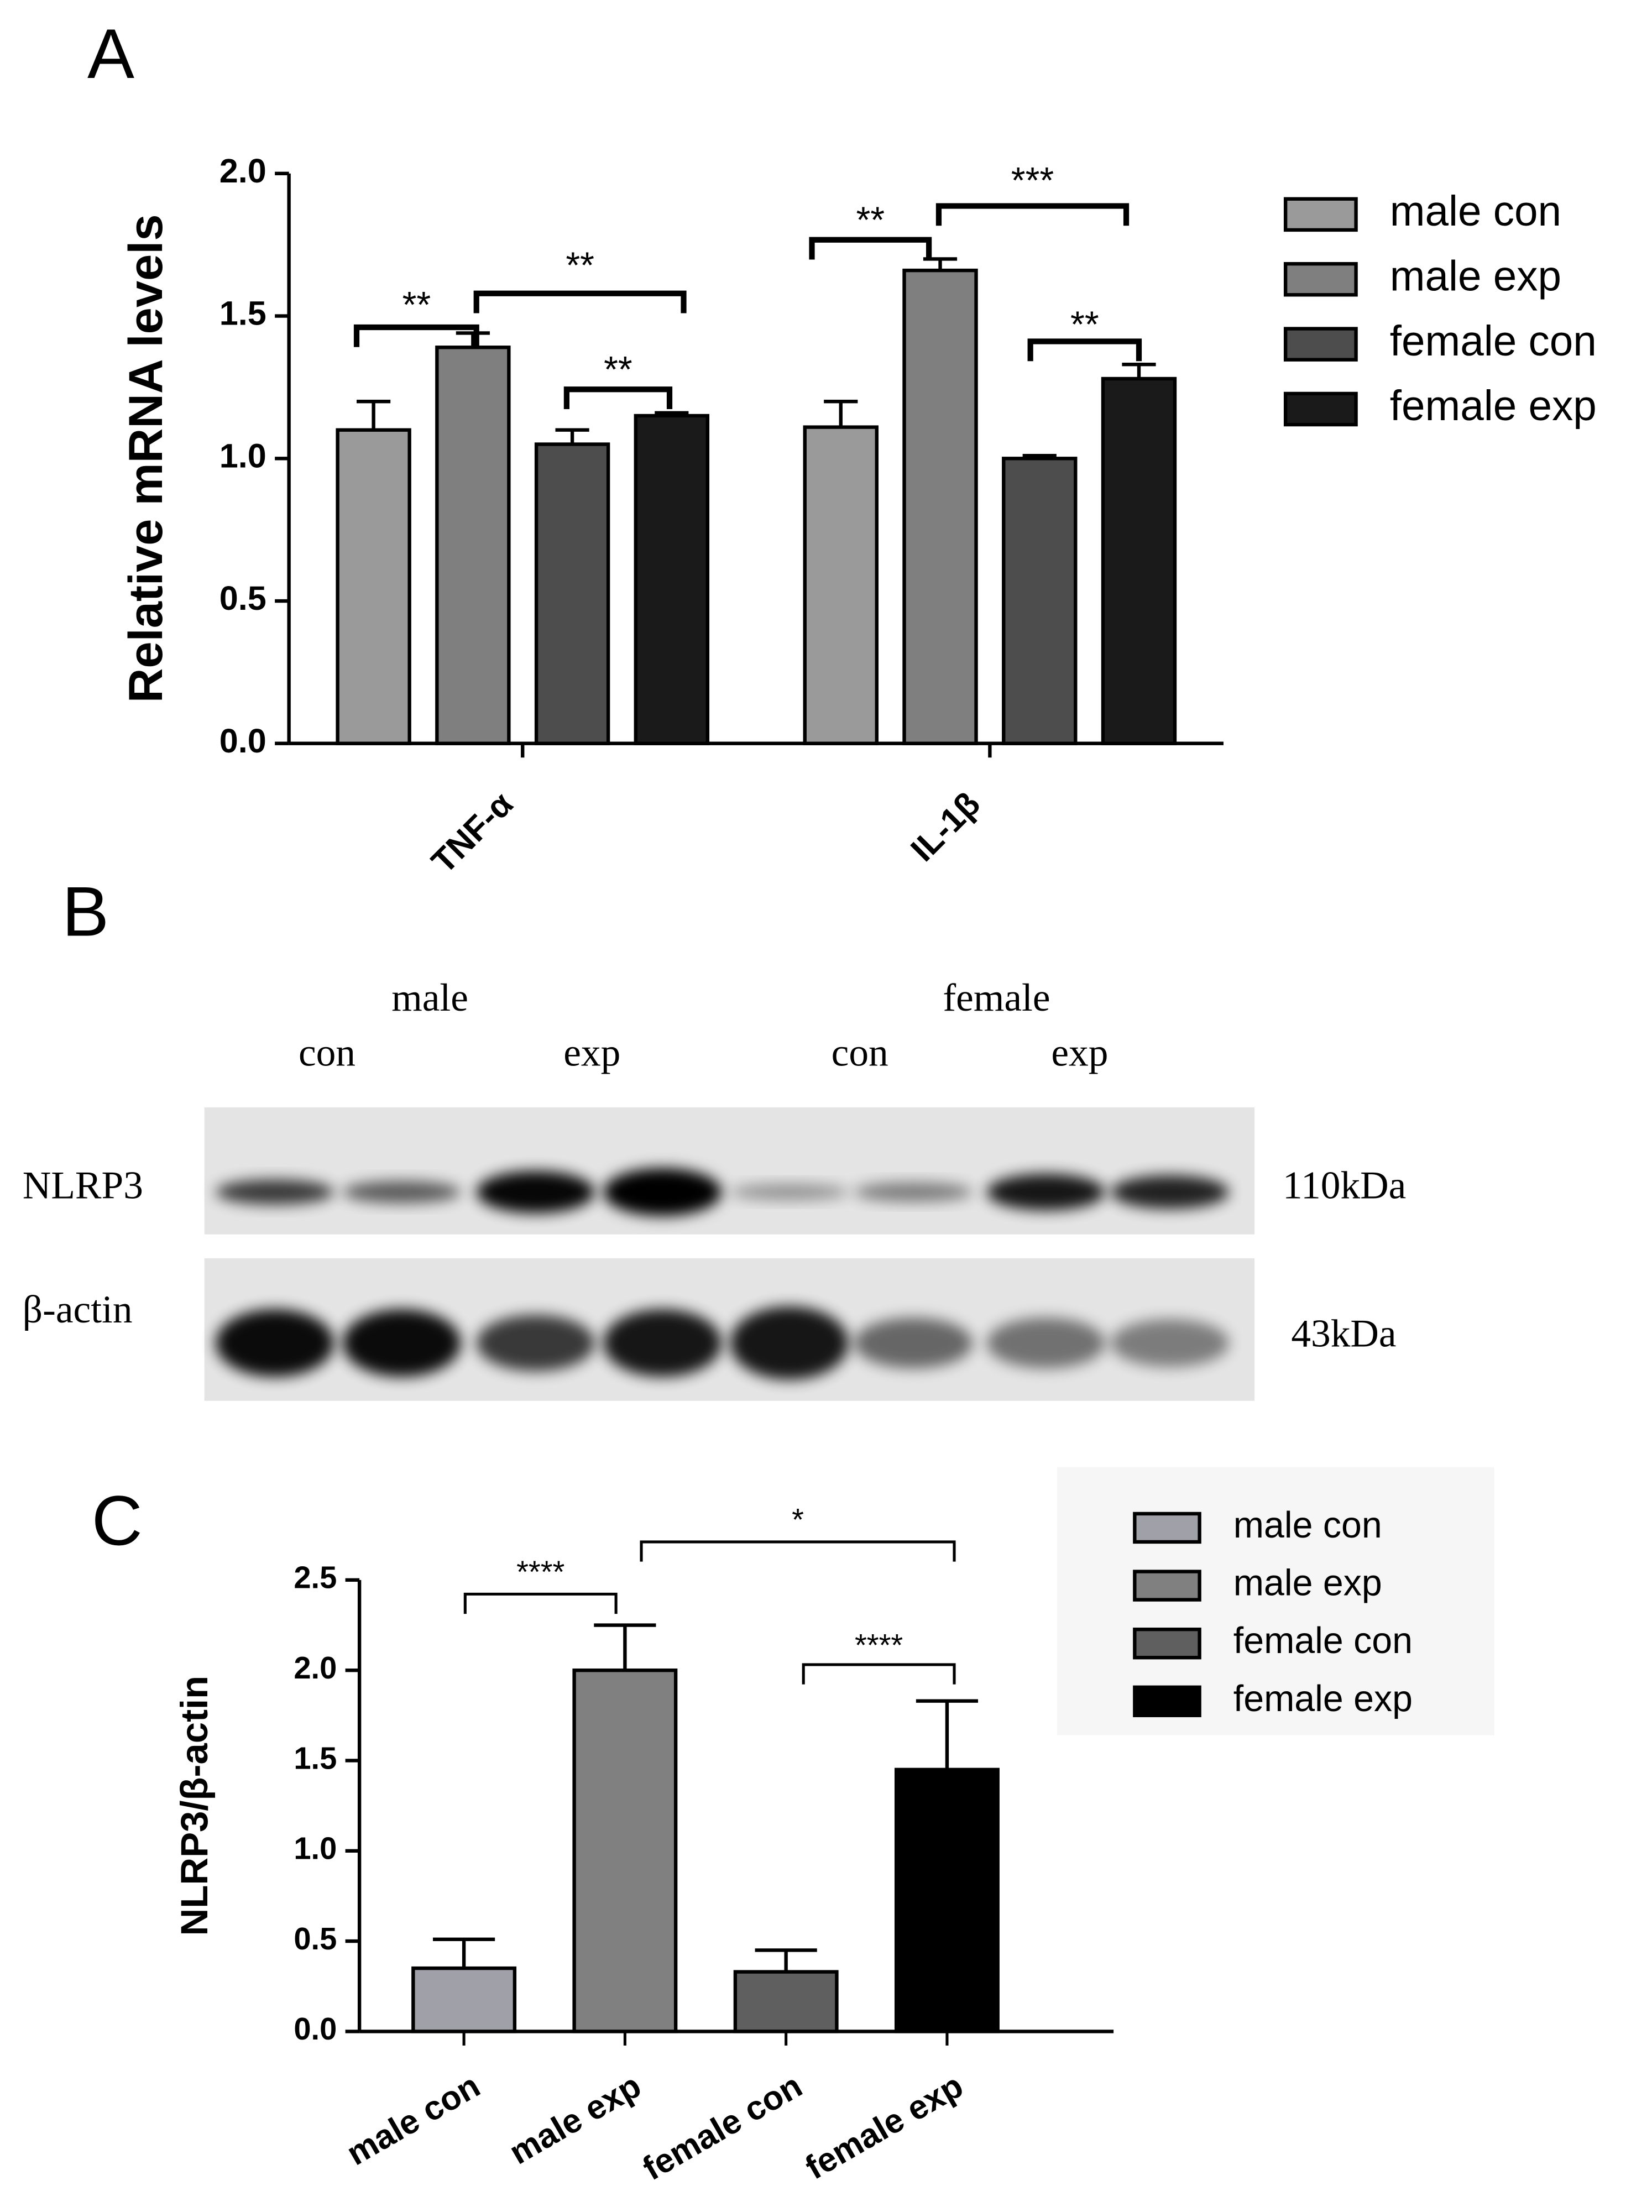 This screenshot has width=1652, height=2212. What do you see at coordinates (996, 997) in the screenshot?
I see `group-label: female` at bounding box center [996, 997].